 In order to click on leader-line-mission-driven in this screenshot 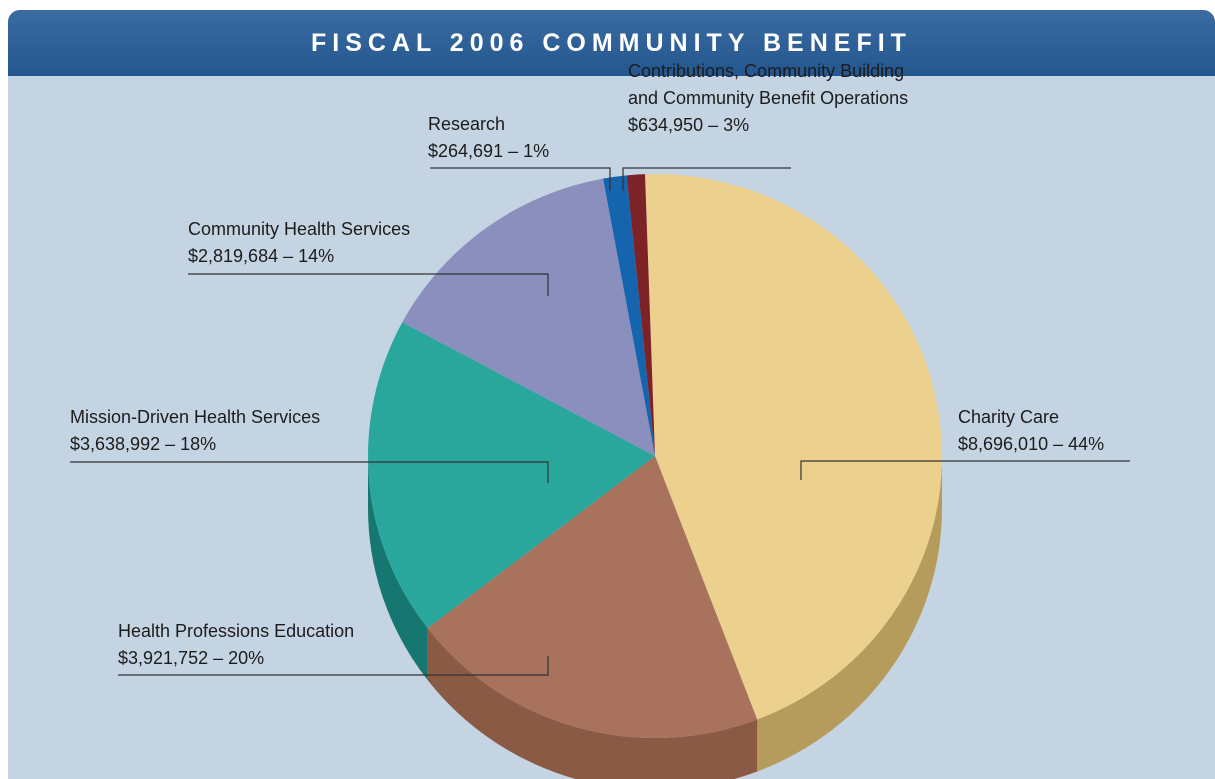, I will do `click(309, 472)`.